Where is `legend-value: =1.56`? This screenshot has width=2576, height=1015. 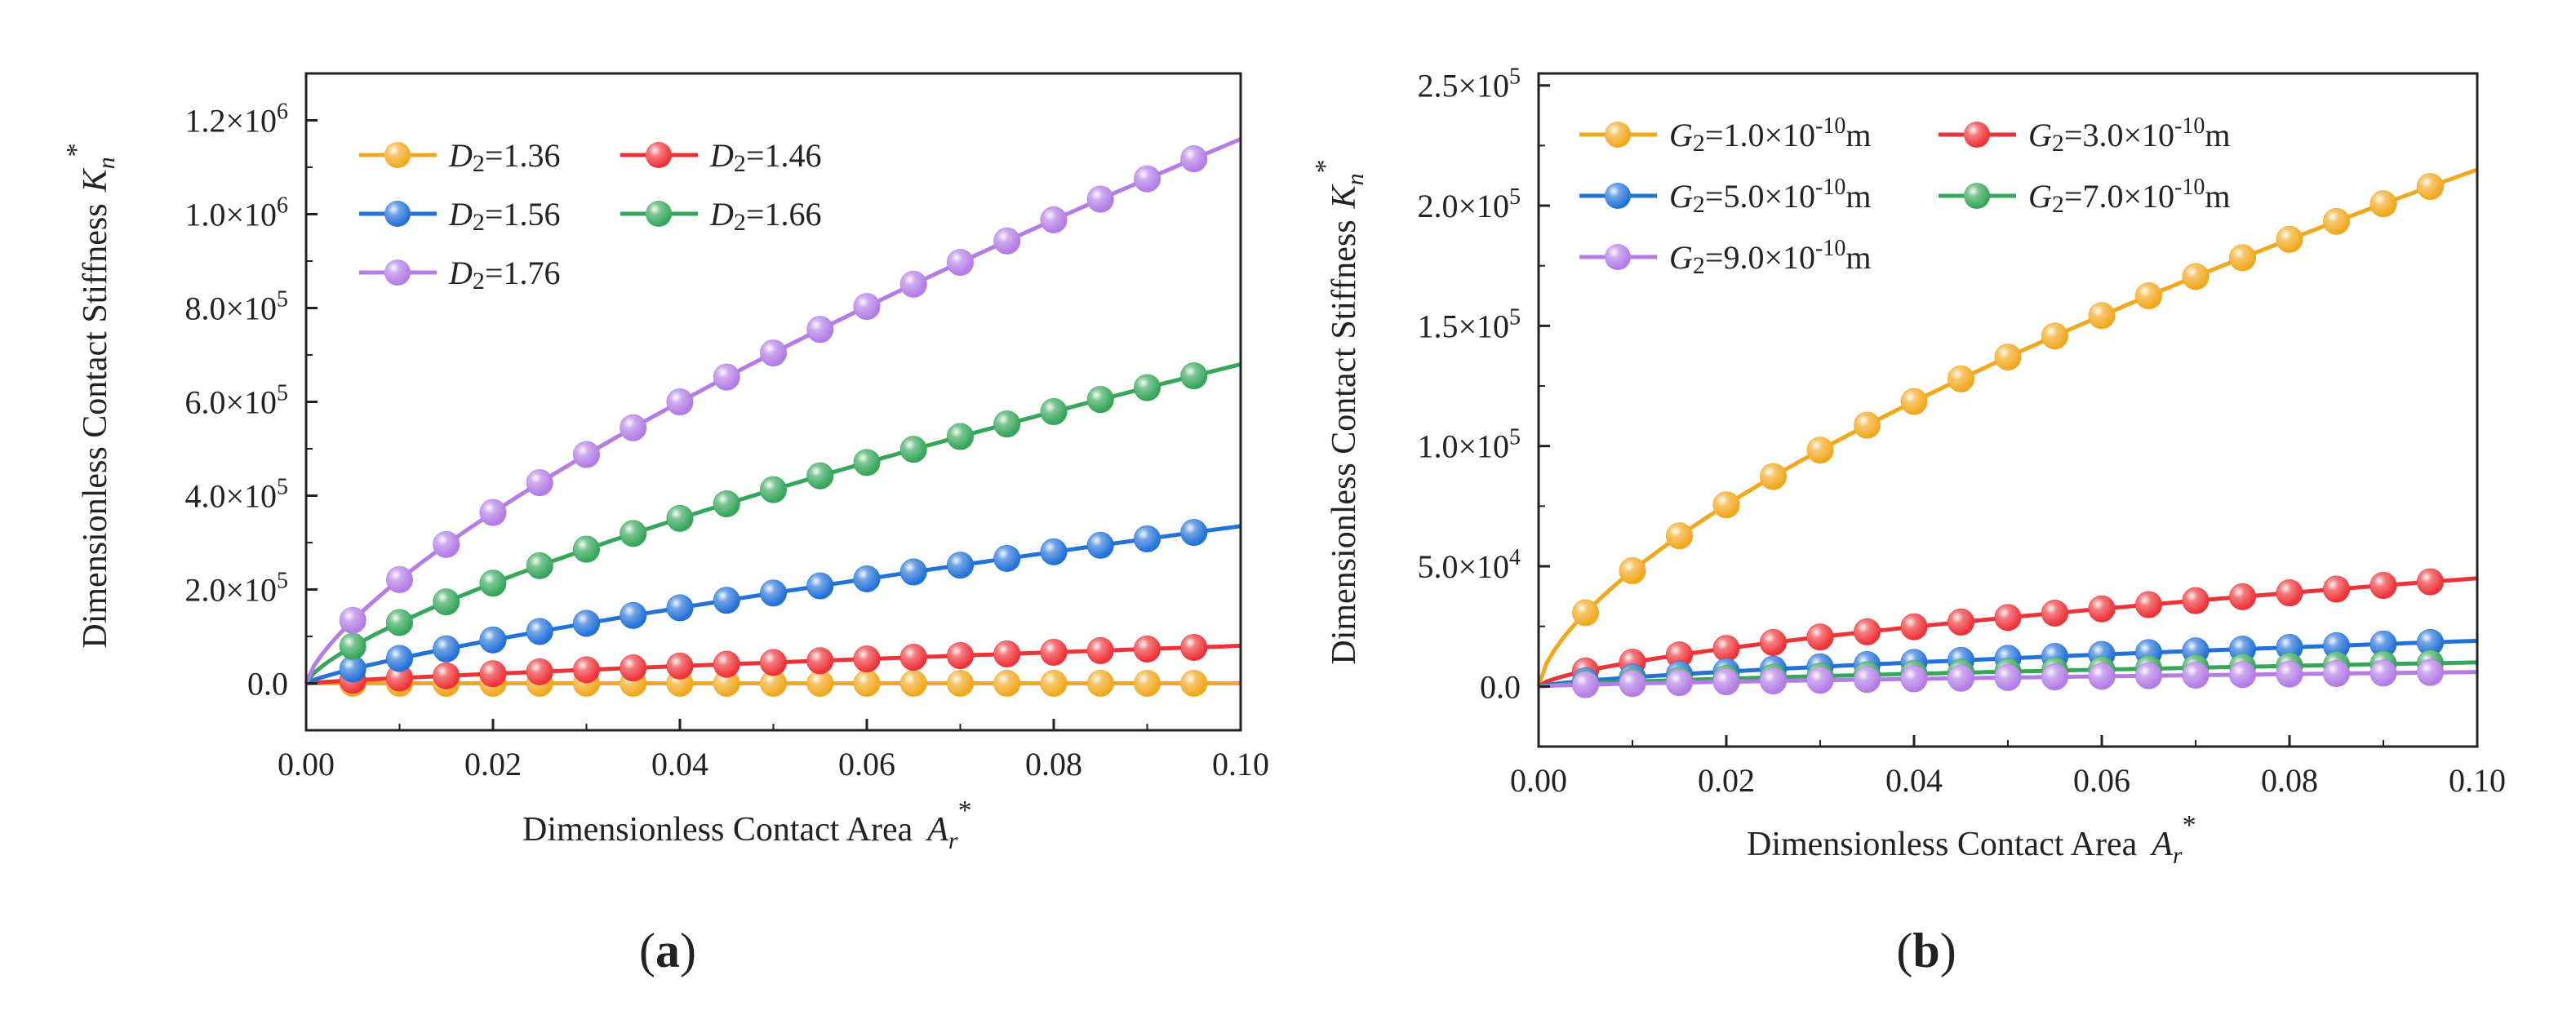 legend-value: =1.56 is located at coordinates (523, 215).